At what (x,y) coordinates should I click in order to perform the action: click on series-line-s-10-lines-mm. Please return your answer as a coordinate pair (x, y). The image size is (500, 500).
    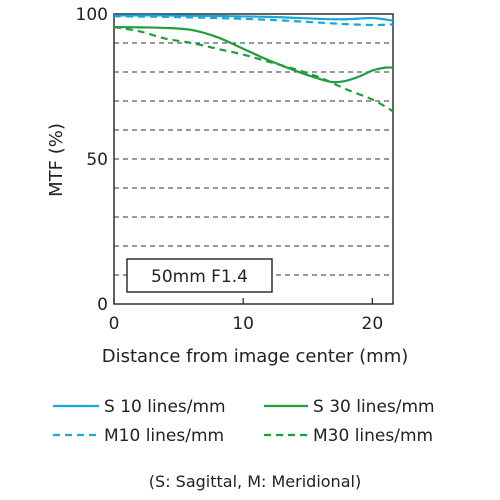
    Looking at the image, I should click on (253, 18).